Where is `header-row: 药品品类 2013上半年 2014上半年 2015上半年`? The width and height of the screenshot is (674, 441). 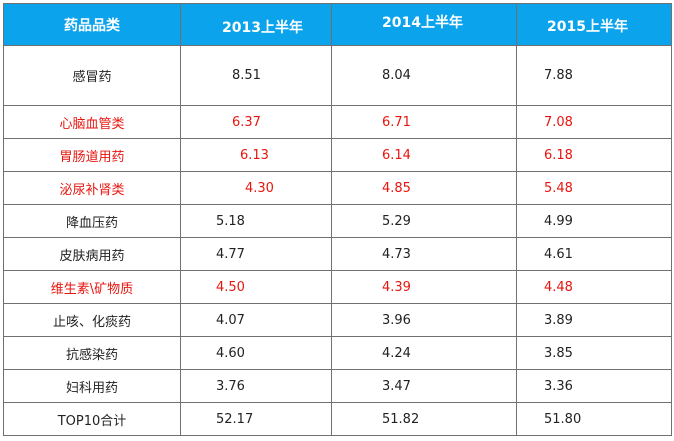
header-row: 药品品类 2013上半年 2014上半年 2015上半年 is located at coordinates (337, 24).